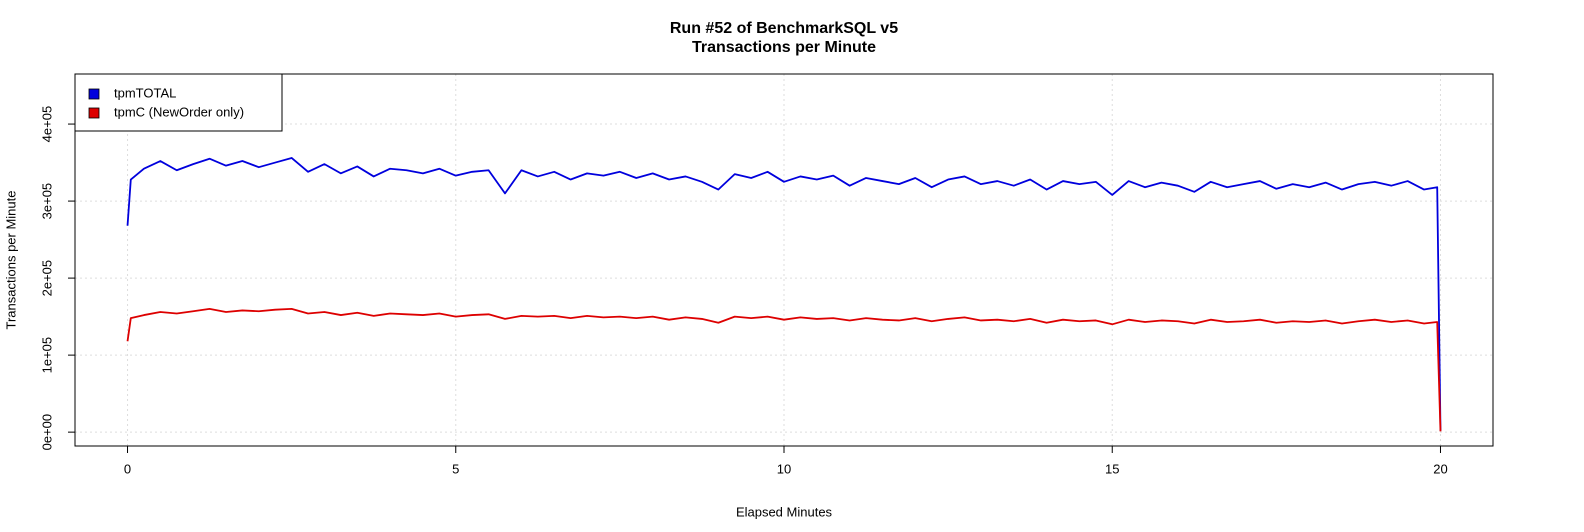  What do you see at coordinates (784, 28) in the screenshot?
I see `chart-title: Run #52 of BenchmarkSQL v5` at bounding box center [784, 28].